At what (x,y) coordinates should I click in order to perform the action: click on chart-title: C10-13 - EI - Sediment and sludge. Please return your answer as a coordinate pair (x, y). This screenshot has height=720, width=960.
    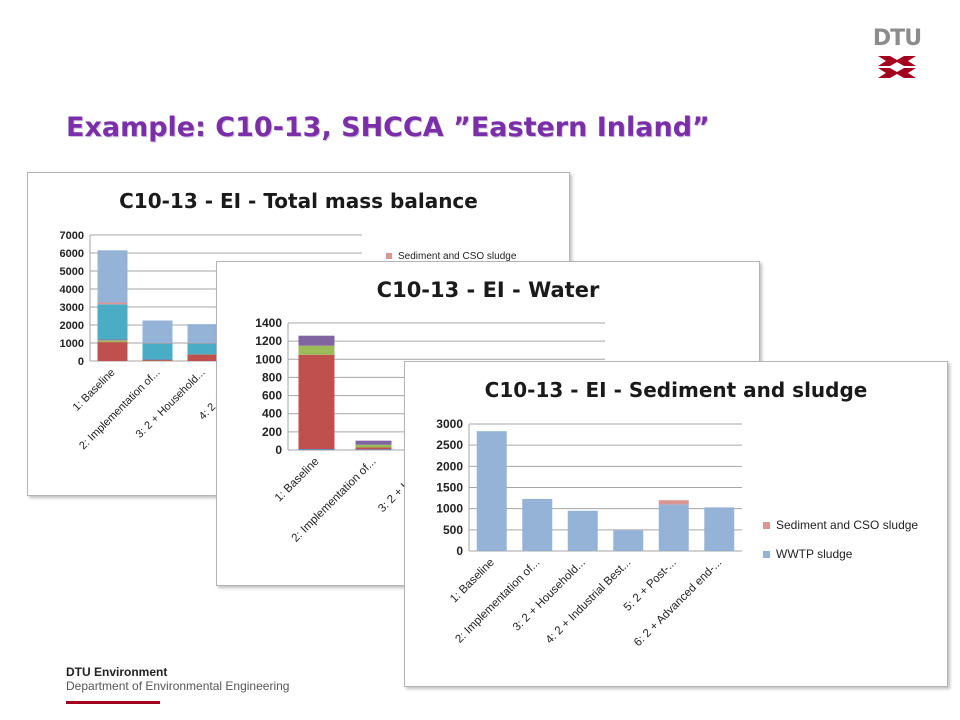
    Looking at the image, I should click on (676, 390).